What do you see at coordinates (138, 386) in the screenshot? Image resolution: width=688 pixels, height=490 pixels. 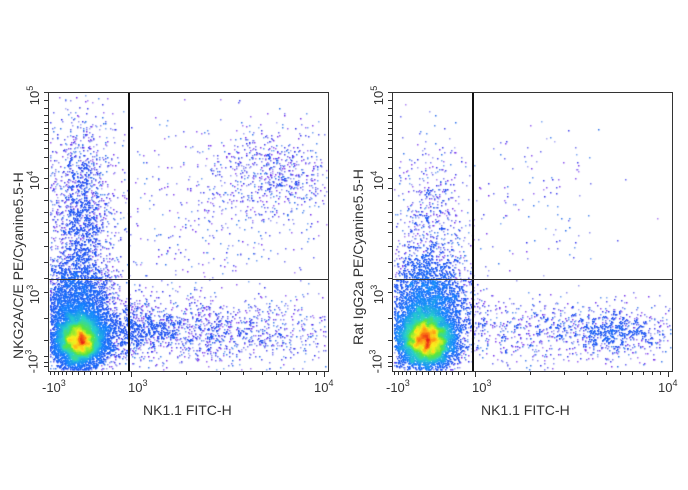 I see `x-tick-1e3: 10³` at bounding box center [138, 386].